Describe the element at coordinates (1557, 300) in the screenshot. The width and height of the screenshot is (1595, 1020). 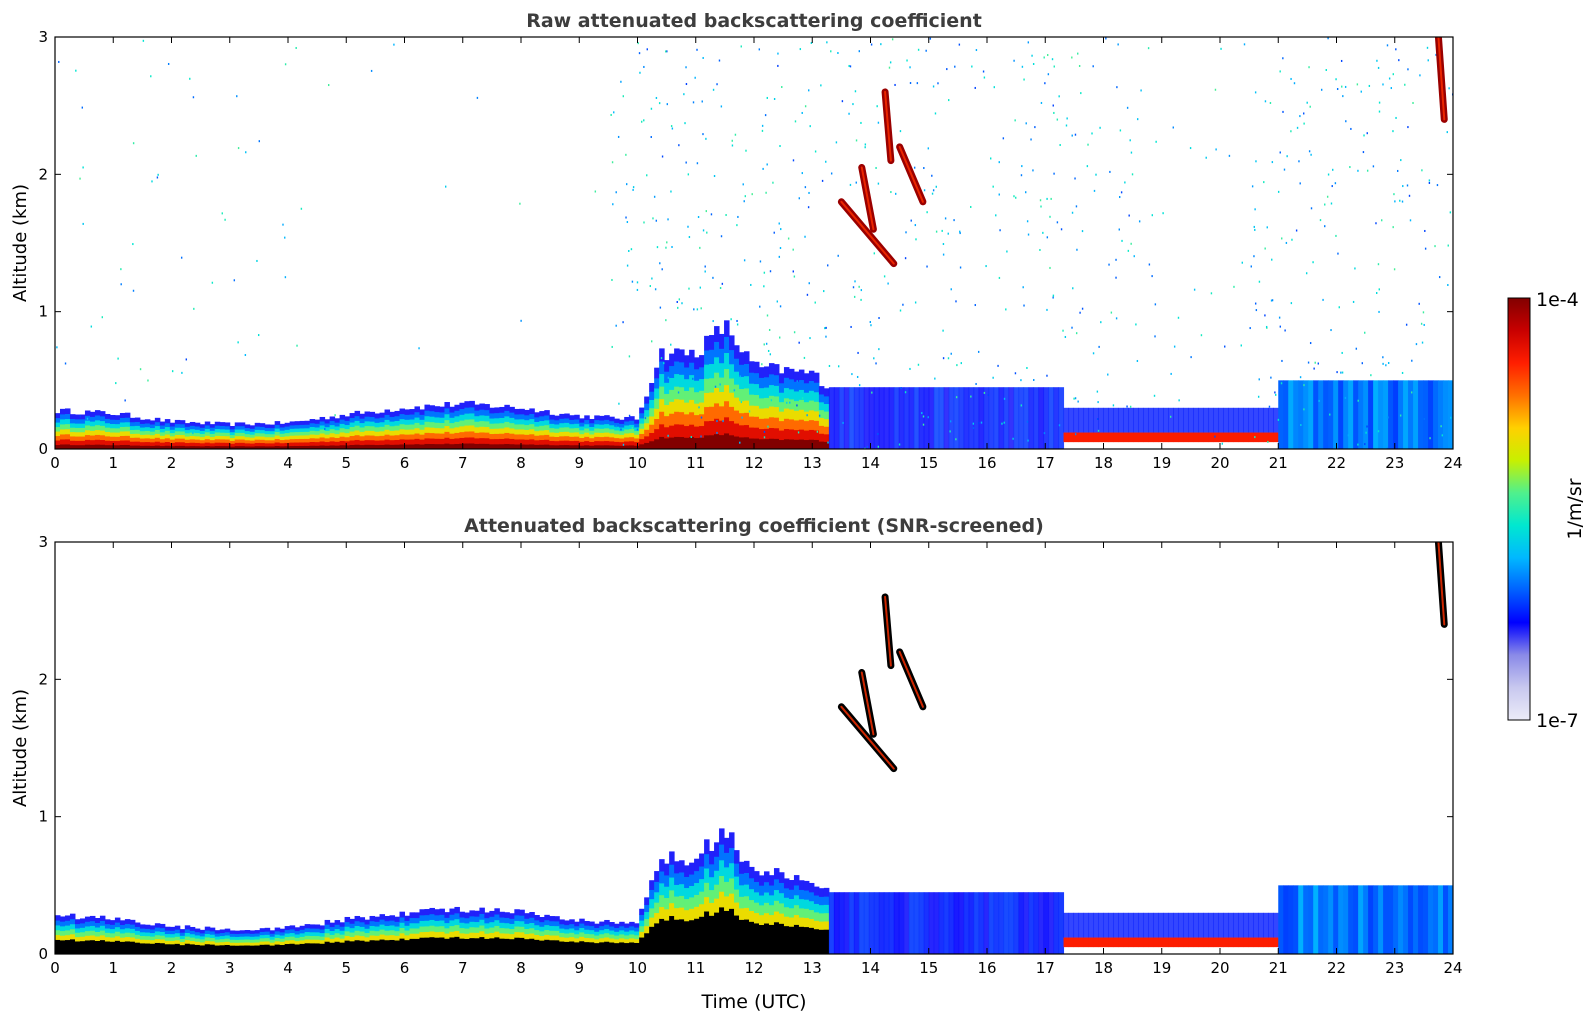
I see `colorbar-max-label: 1e-4` at that location.